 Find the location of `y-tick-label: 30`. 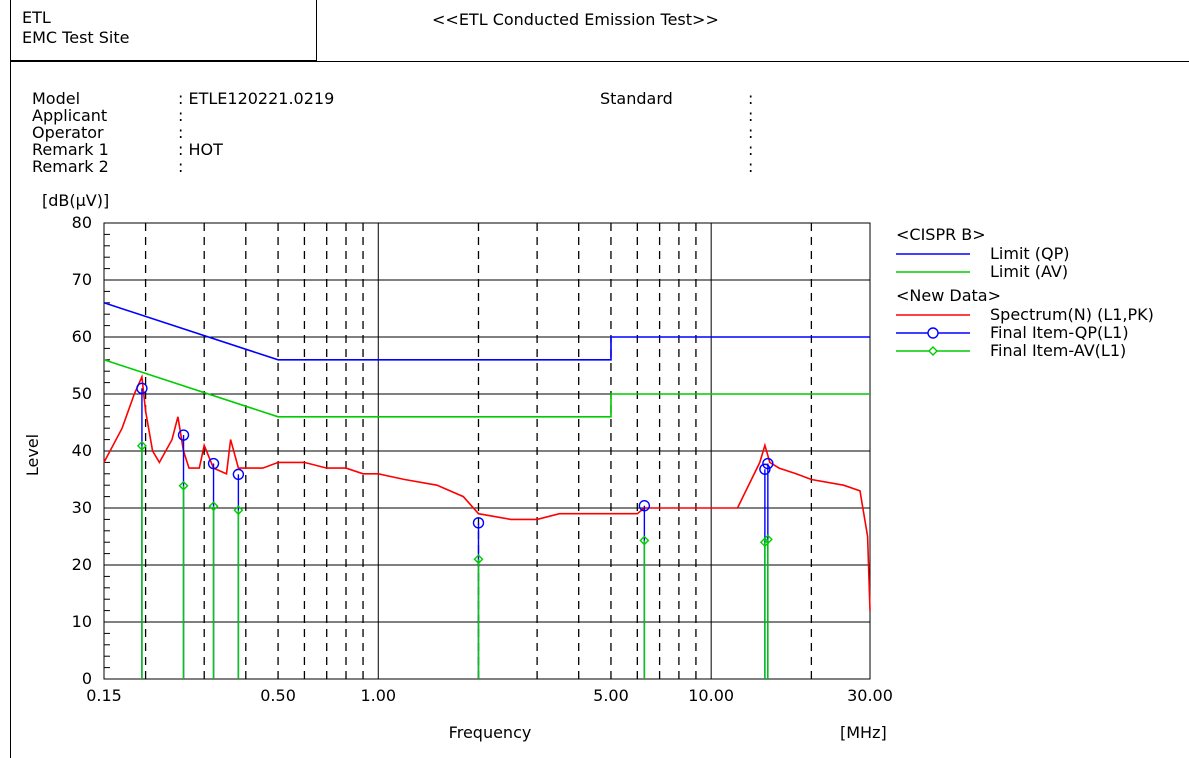

y-tick-label: 30 is located at coordinates (82, 507).